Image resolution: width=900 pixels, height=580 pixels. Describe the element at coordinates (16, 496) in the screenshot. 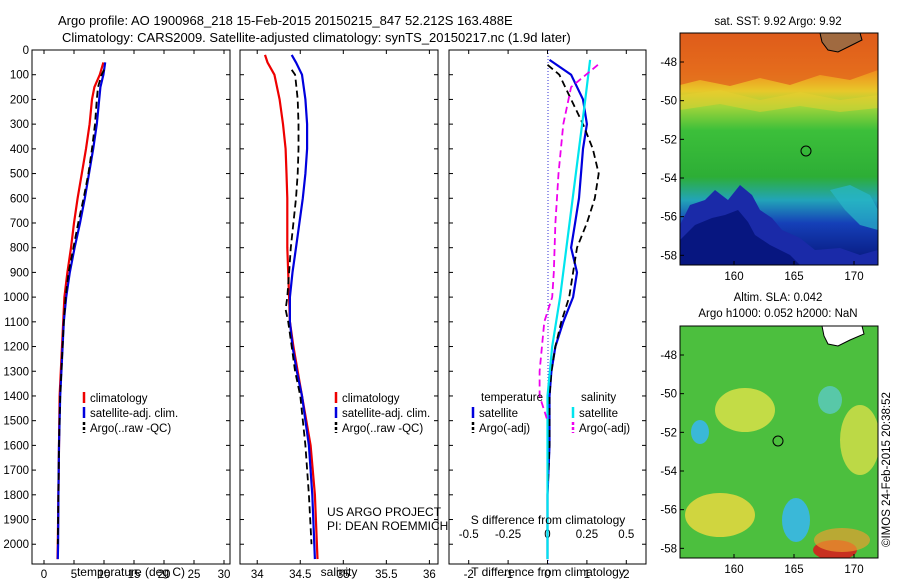

I see `depth-tick-label: 1800` at that location.